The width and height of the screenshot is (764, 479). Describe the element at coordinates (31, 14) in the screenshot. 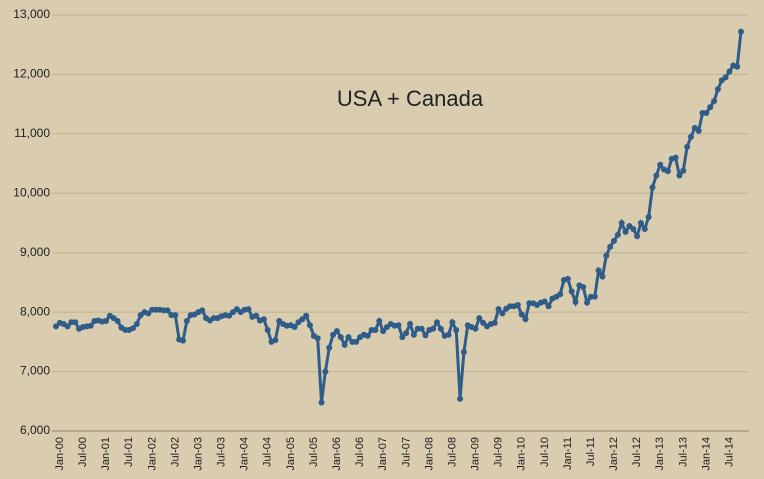

I see `y-tick-label: 13,000` at that location.